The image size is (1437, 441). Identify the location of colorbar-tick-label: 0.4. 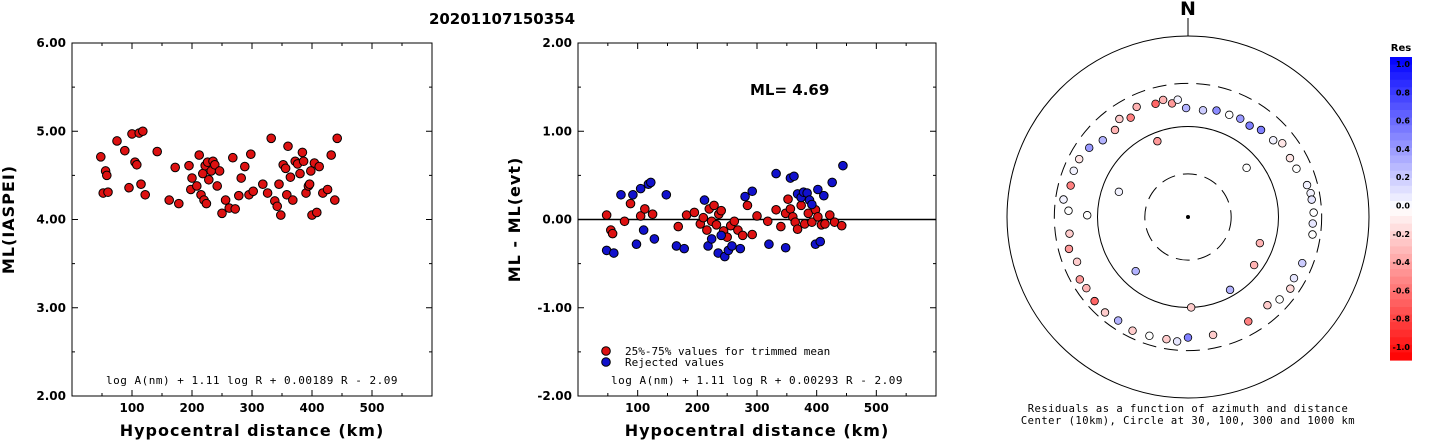
(1403, 149).